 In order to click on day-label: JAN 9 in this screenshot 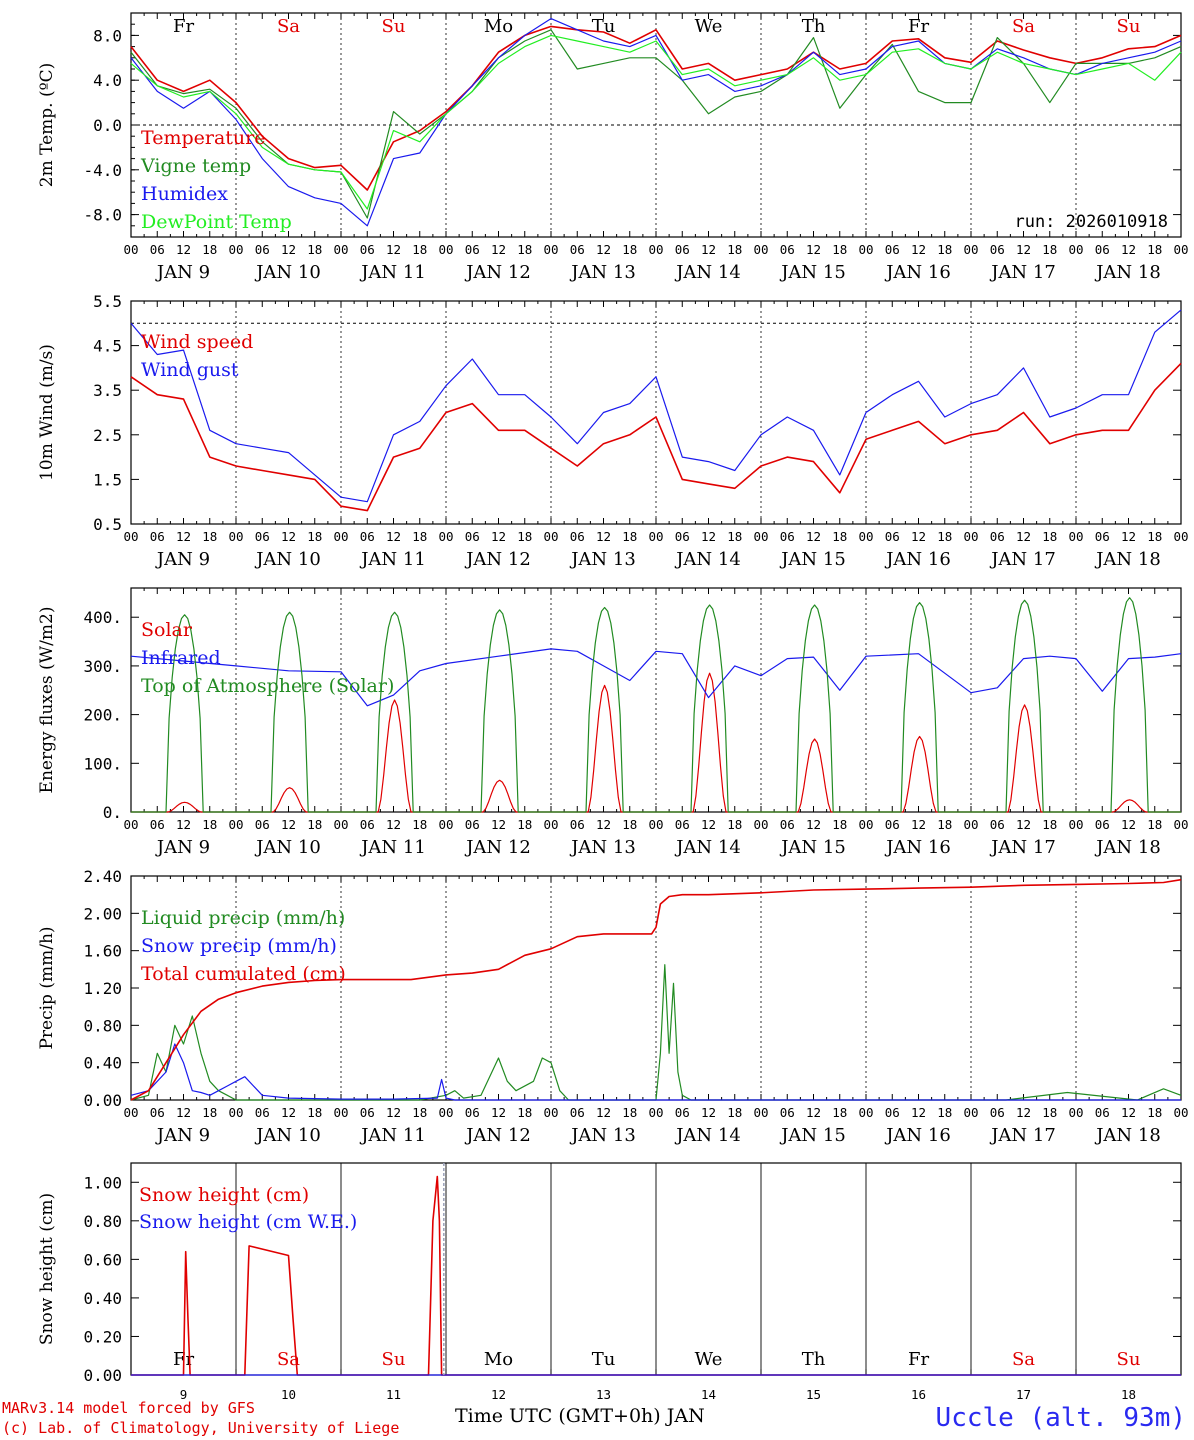, I will do `click(182, 1135)`.